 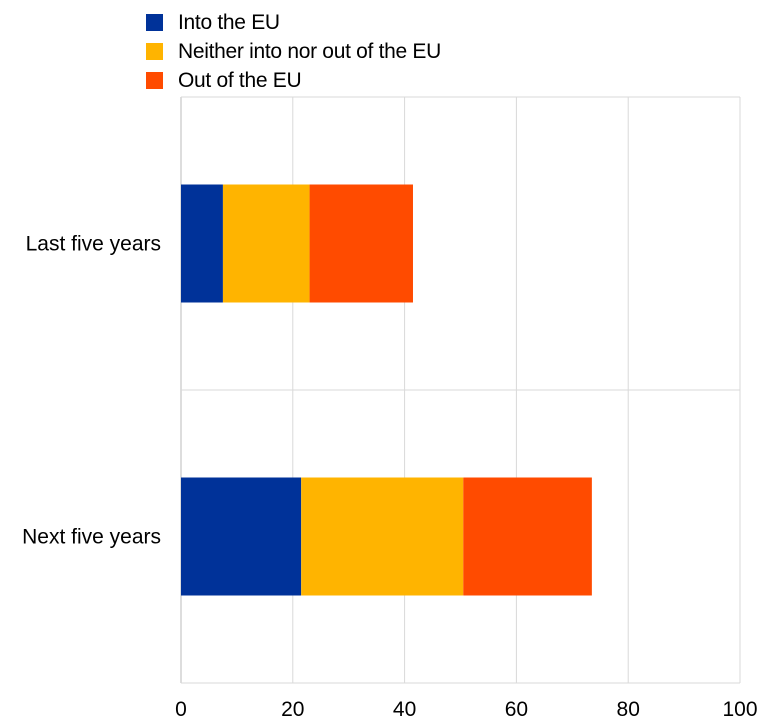 I want to click on x-tick-label: 60, so click(x=516, y=709).